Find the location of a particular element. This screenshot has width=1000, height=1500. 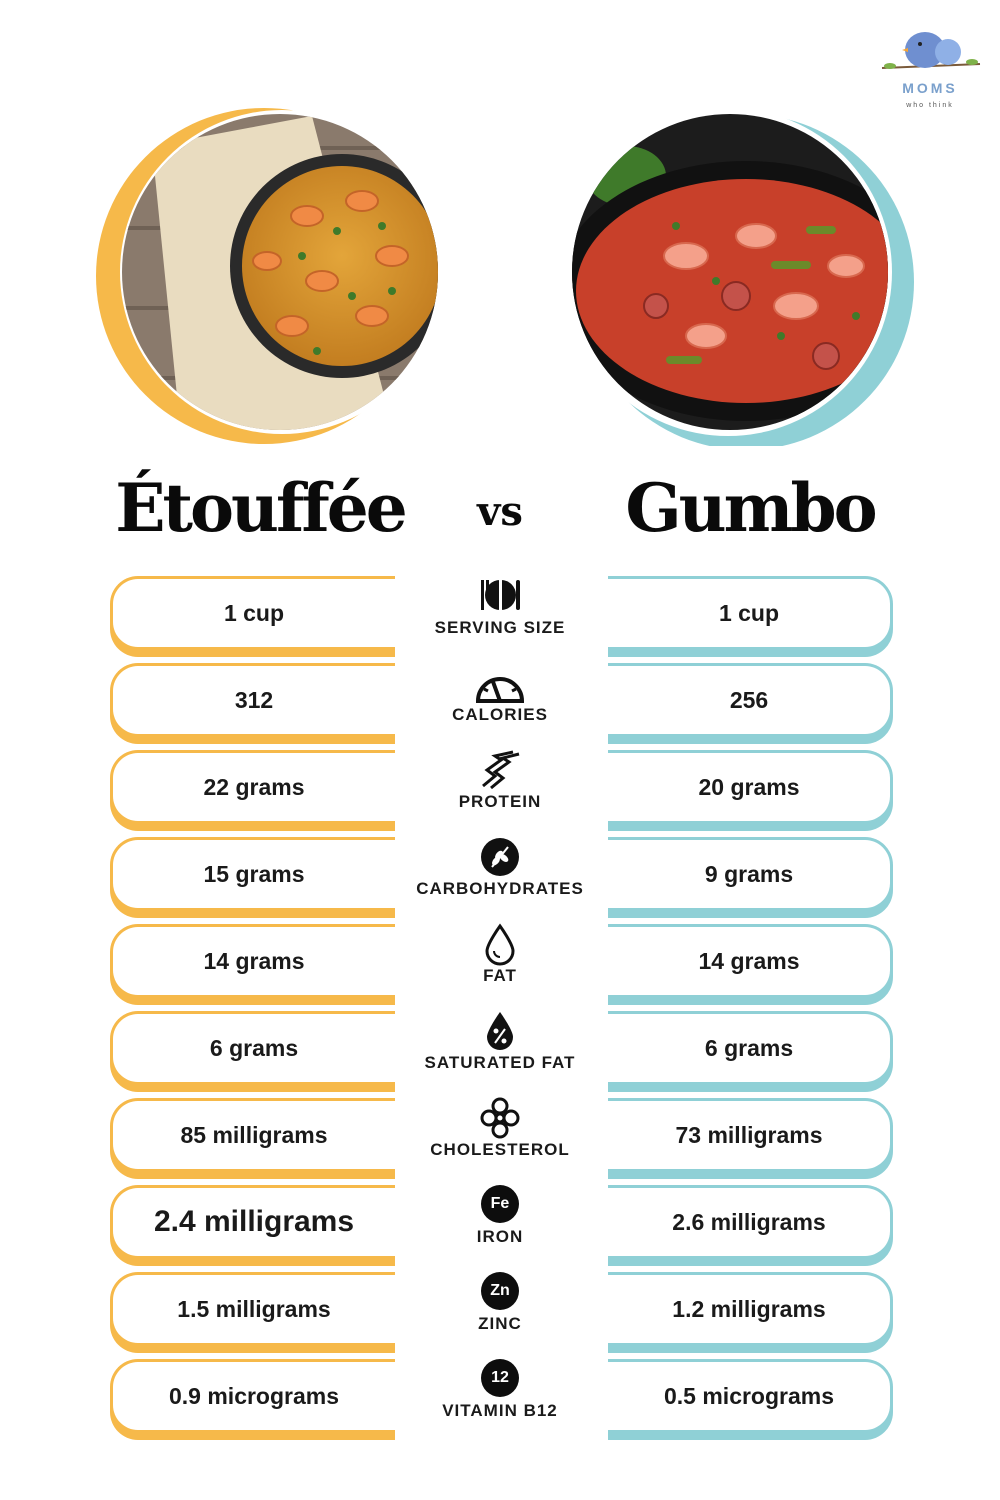

zn-element-icon: Zn is located at coordinates (500, 1291).